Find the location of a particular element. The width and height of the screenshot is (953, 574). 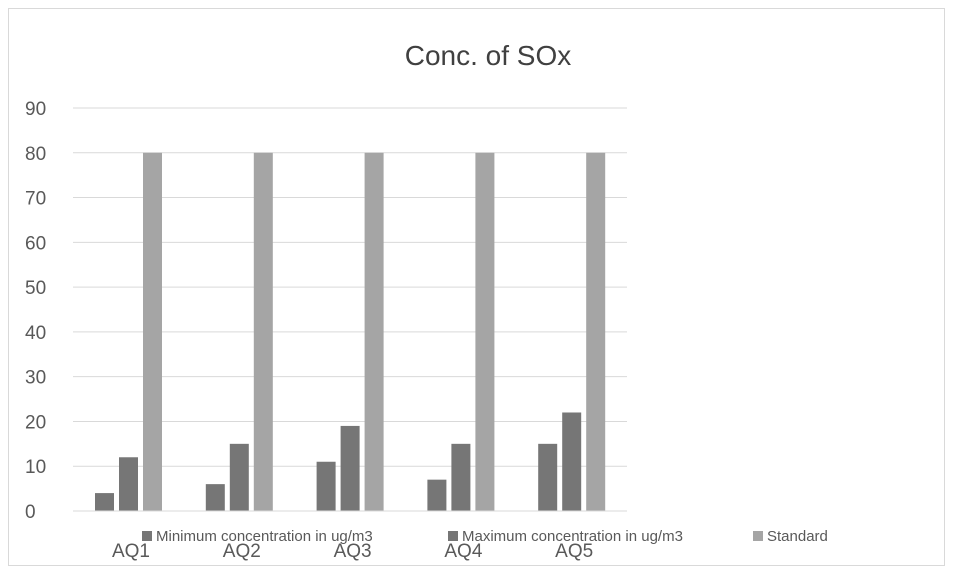

y-tick-label: 0 is located at coordinates (30, 512).